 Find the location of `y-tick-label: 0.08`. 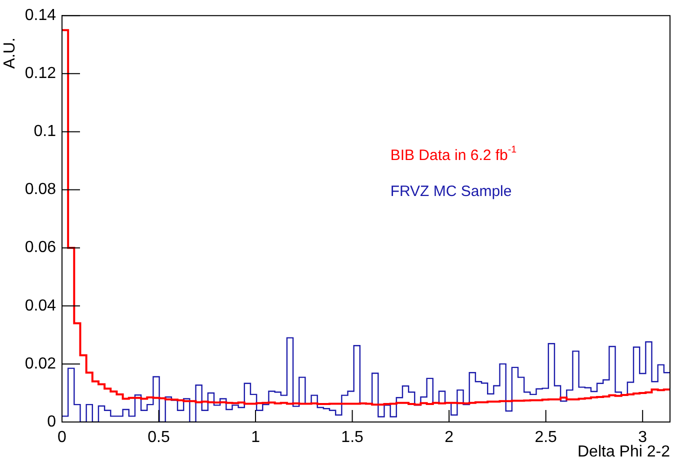

y-tick-label: 0.08 is located at coordinates (40, 189).